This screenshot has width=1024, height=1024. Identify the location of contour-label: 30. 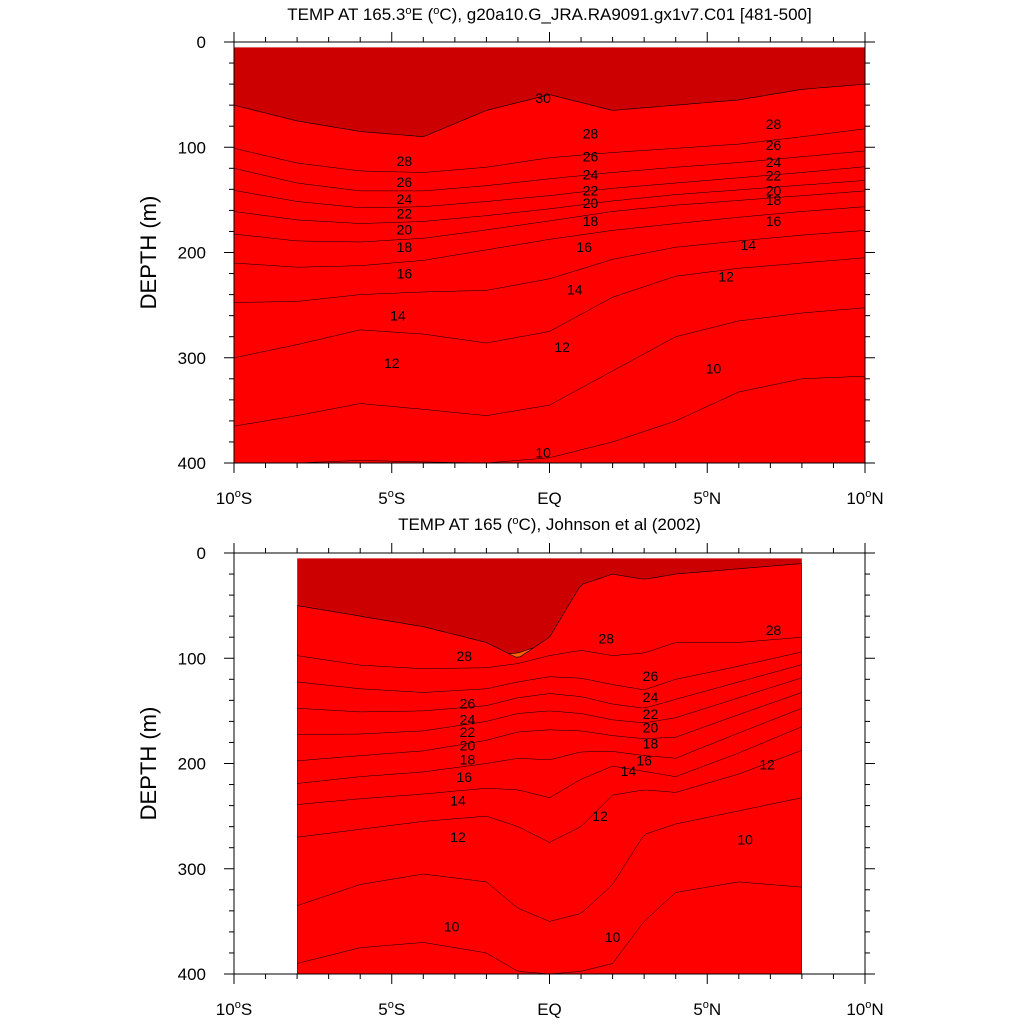
(543, 98).